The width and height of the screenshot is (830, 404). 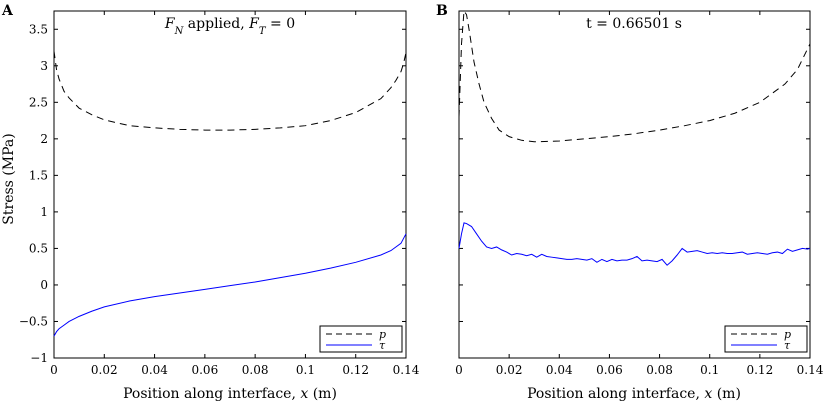 What do you see at coordinates (442, 11) in the screenshot?
I see `panel-b-tag: B` at bounding box center [442, 11].